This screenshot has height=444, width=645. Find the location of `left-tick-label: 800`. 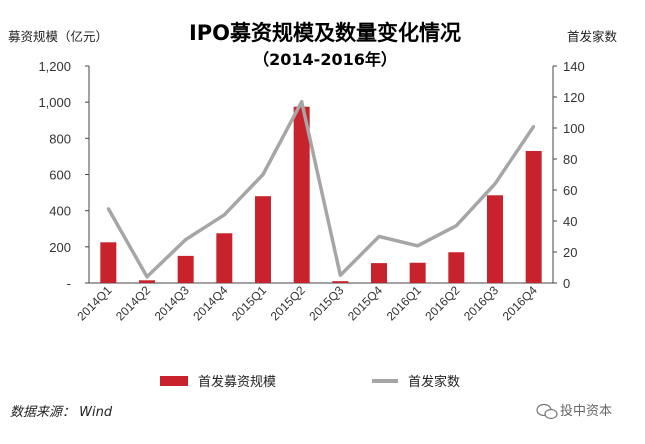

left-tick-label: 800 is located at coordinates (60, 138).